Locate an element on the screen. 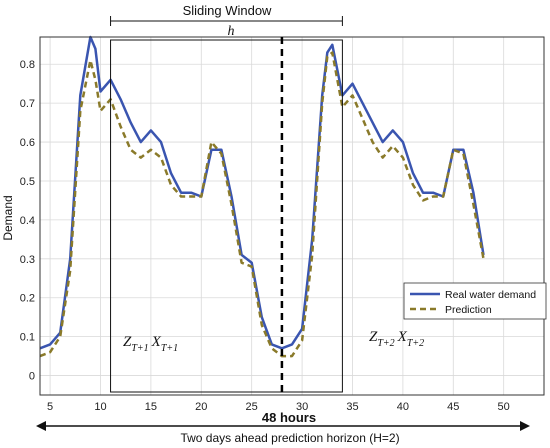  y-tick-label: 0.4 is located at coordinates (27, 221).